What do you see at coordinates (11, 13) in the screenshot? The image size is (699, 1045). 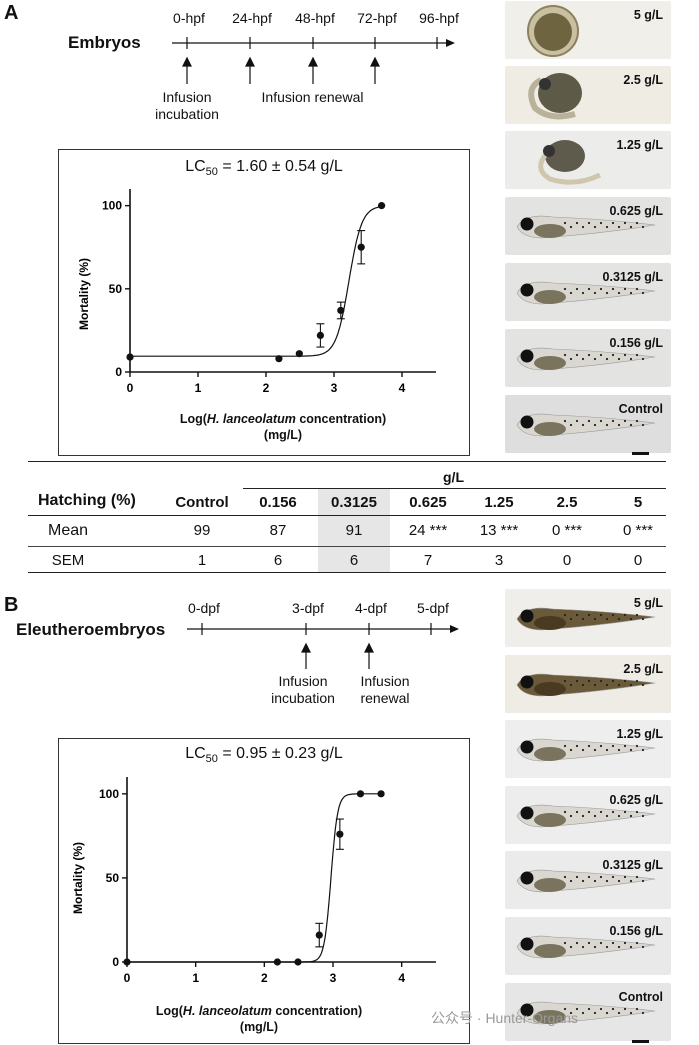 I see `panel-a-letter: A` at bounding box center [11, 13].